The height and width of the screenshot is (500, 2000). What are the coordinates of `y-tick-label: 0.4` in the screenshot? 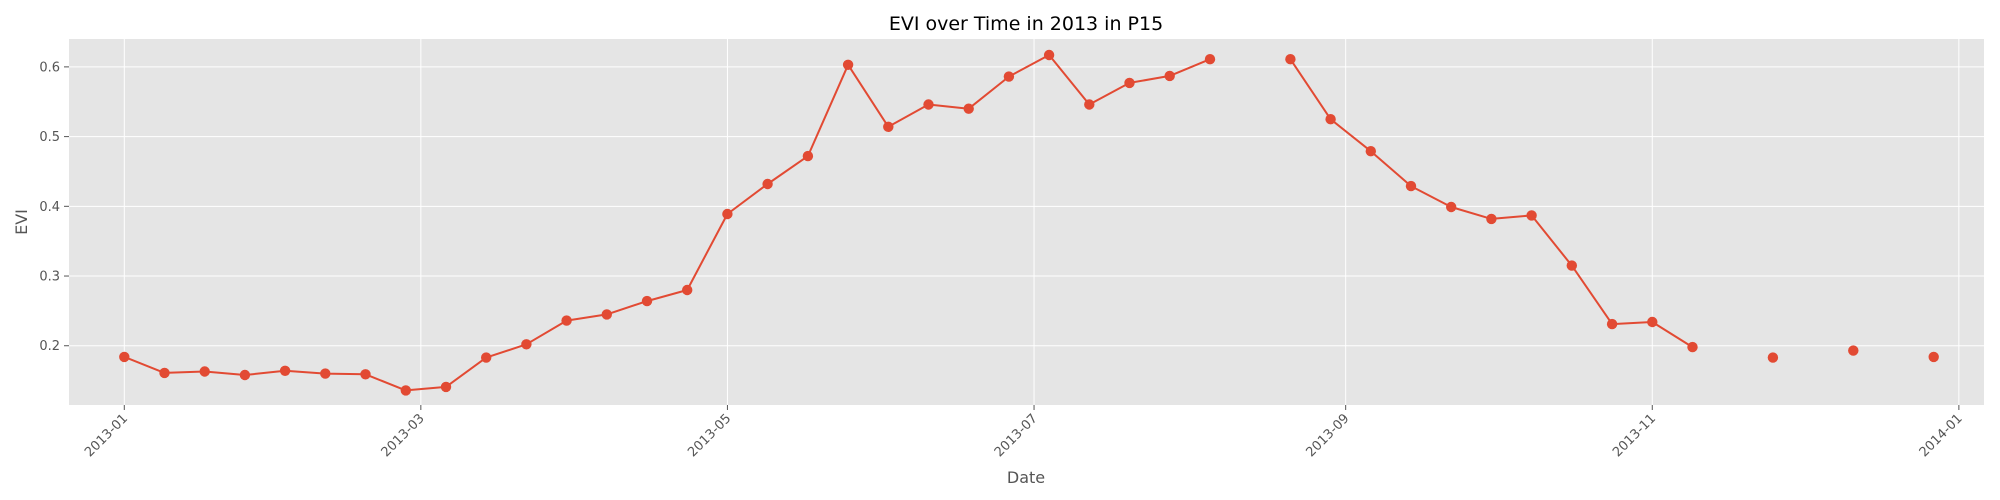 It's located at (49, 207).